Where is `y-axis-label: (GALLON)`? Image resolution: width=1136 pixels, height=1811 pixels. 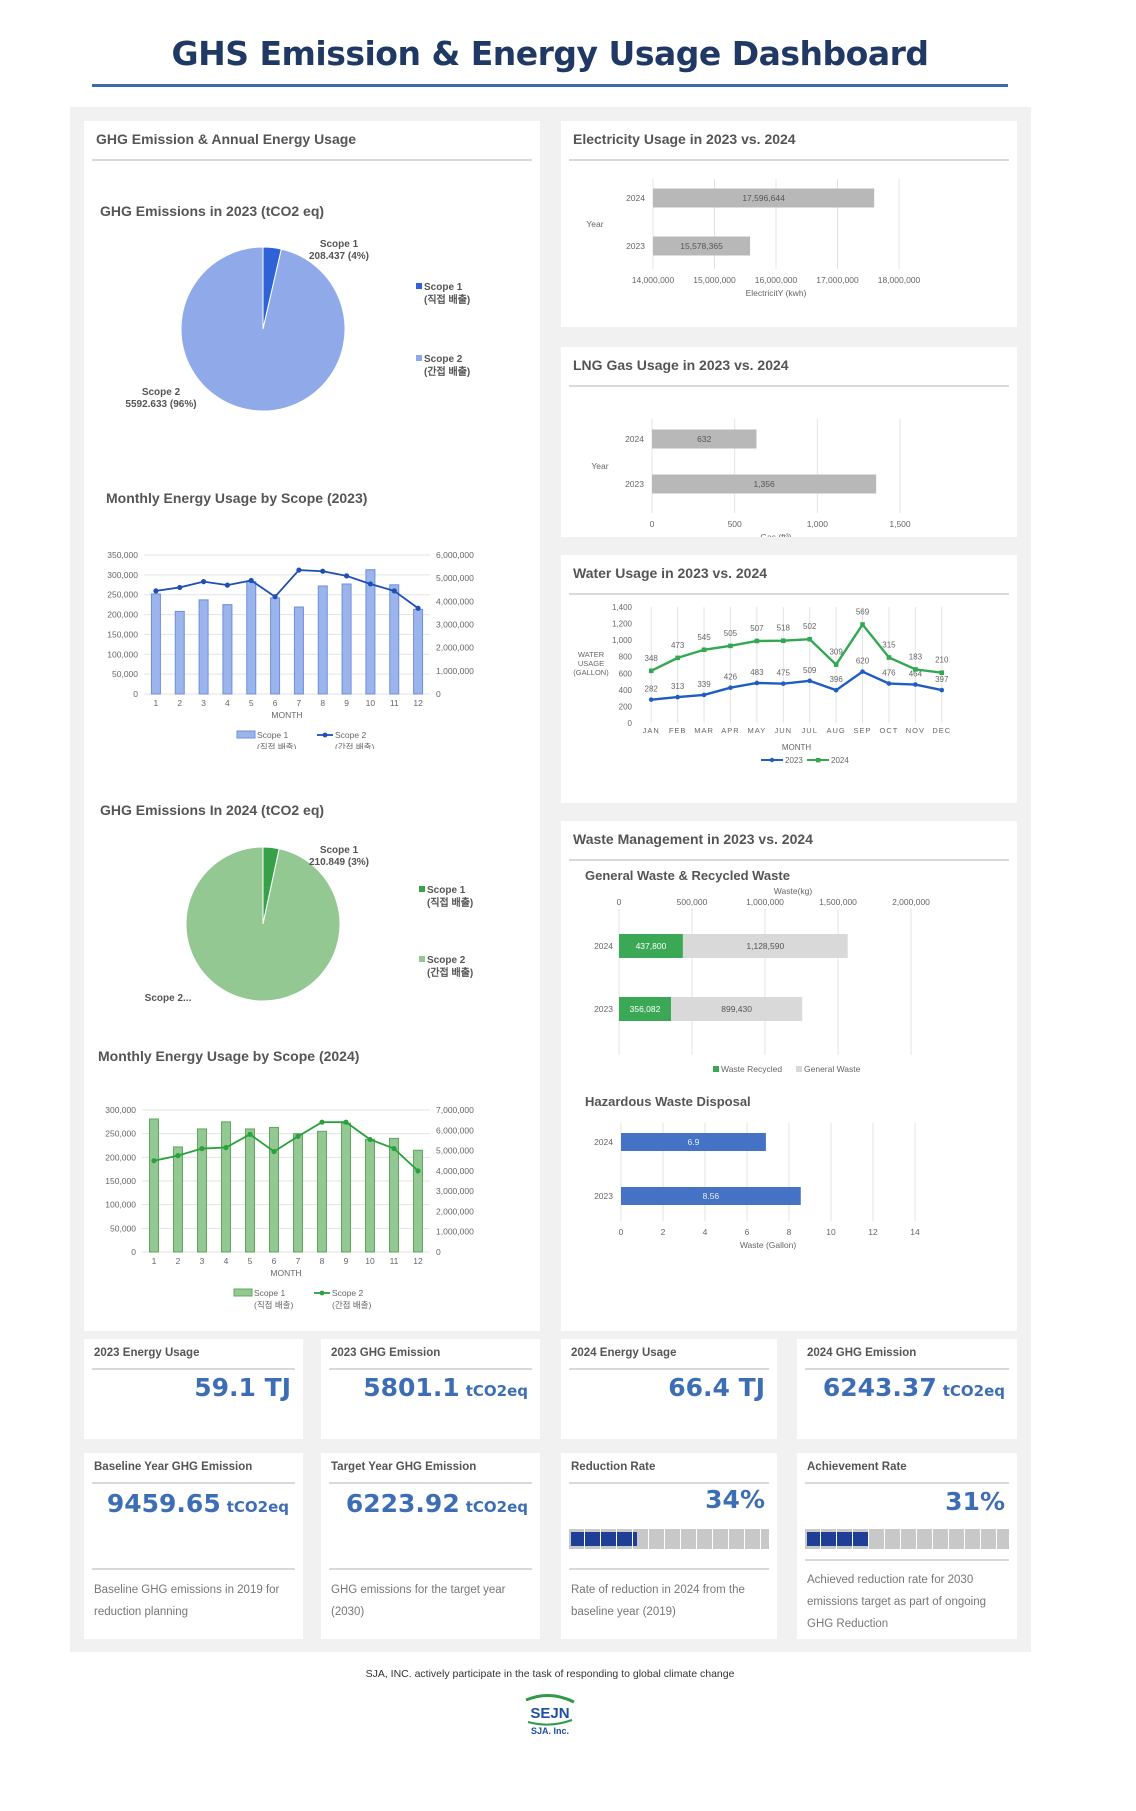 y-axis-label: (GALLON) is located at coordinates (591, 672).